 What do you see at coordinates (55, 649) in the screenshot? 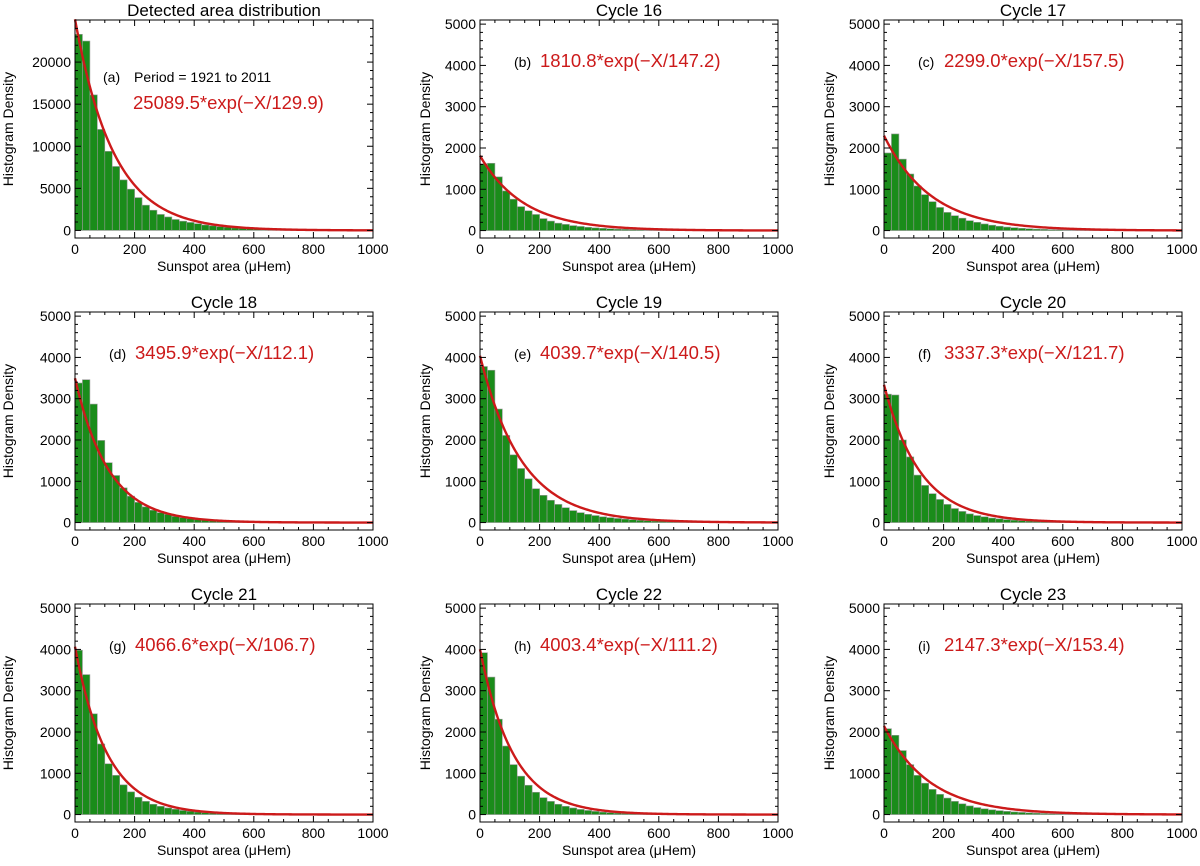
I see `panel-g-y-tick-label: 4000` at bounding box center [55, 649].